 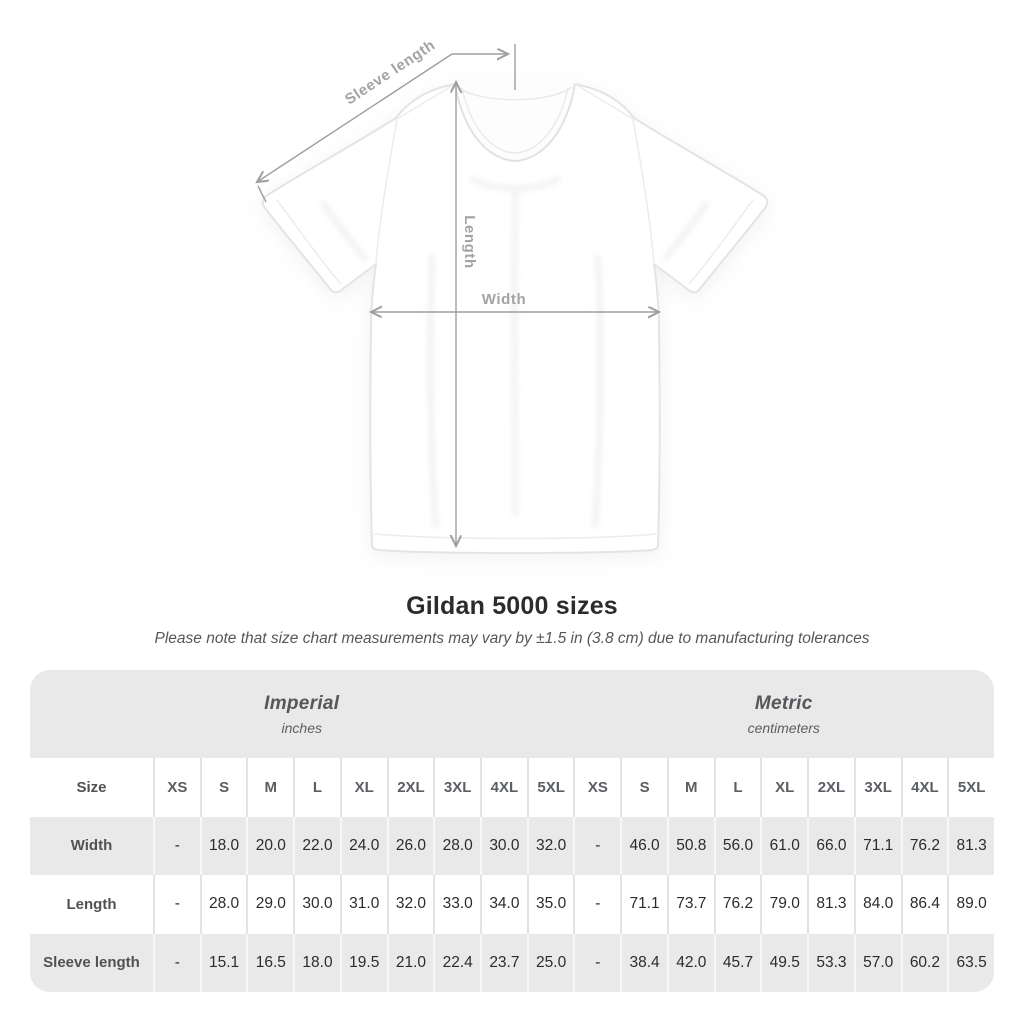 What do you see at coordinates (355, 117) in the screenshot?
I see `sleeve-length-line` at bounding box center [355, 117].